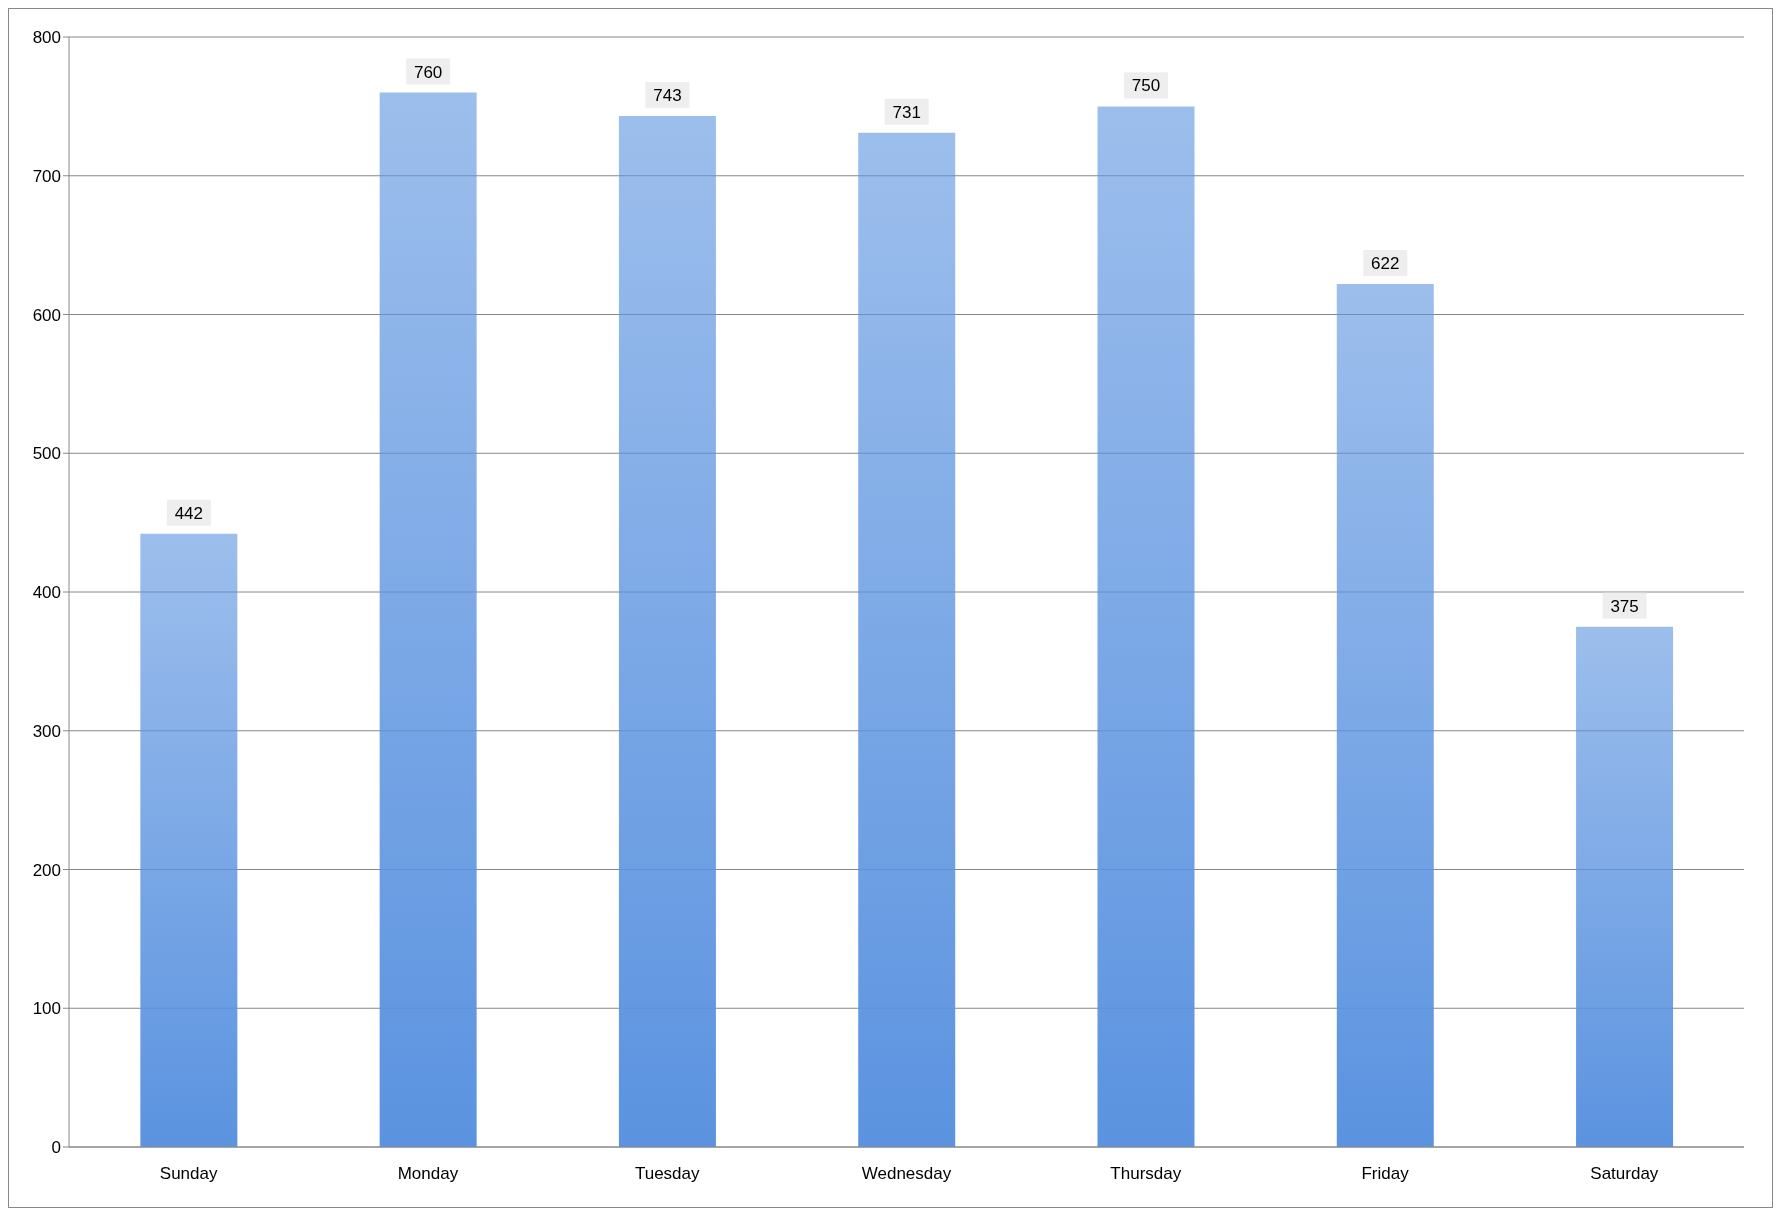 This screenshot has height=1219, width=1783. What do you see at coordinates (1624, 606) in the screenshot?
I see `data-label: 375` at bounding box center [1624, 606].